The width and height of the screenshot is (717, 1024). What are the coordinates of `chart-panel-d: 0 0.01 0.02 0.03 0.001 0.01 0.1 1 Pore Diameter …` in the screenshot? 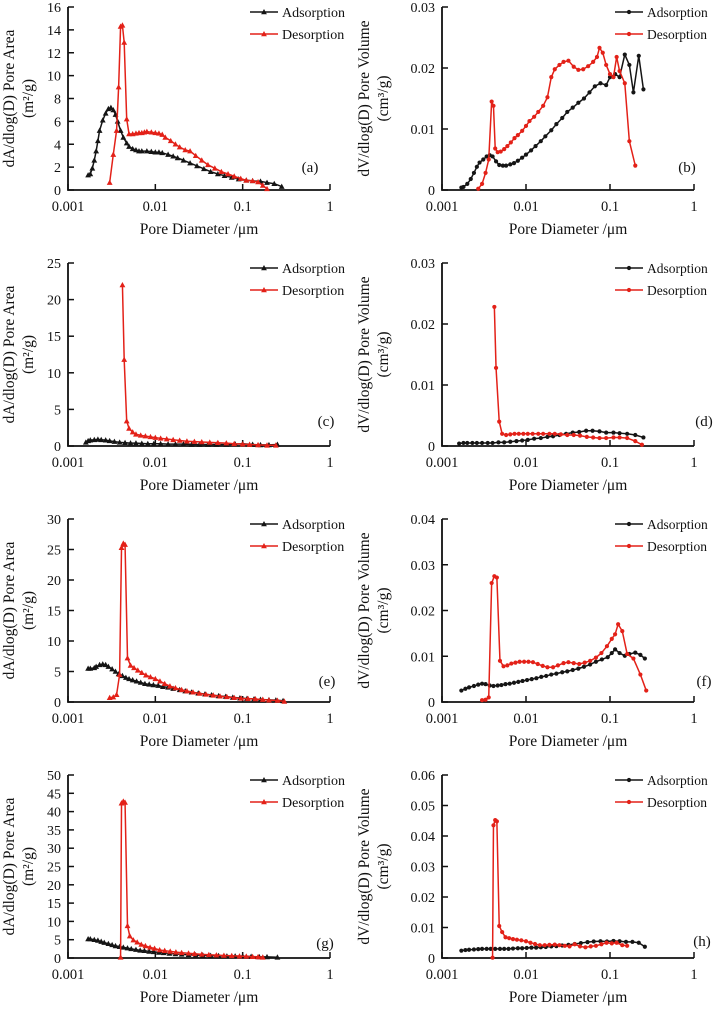 It's located at (535, 375).